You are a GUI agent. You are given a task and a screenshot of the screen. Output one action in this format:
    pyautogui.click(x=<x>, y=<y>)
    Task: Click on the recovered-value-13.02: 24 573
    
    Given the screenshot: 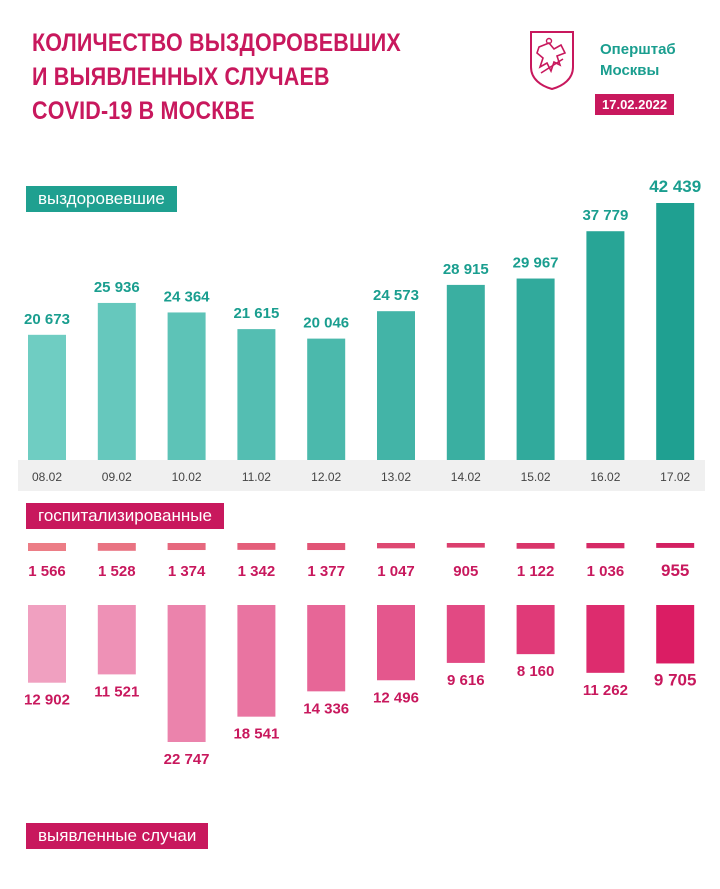 What is the action you would take?
    pyautogui.click(x=396, y=295)
    